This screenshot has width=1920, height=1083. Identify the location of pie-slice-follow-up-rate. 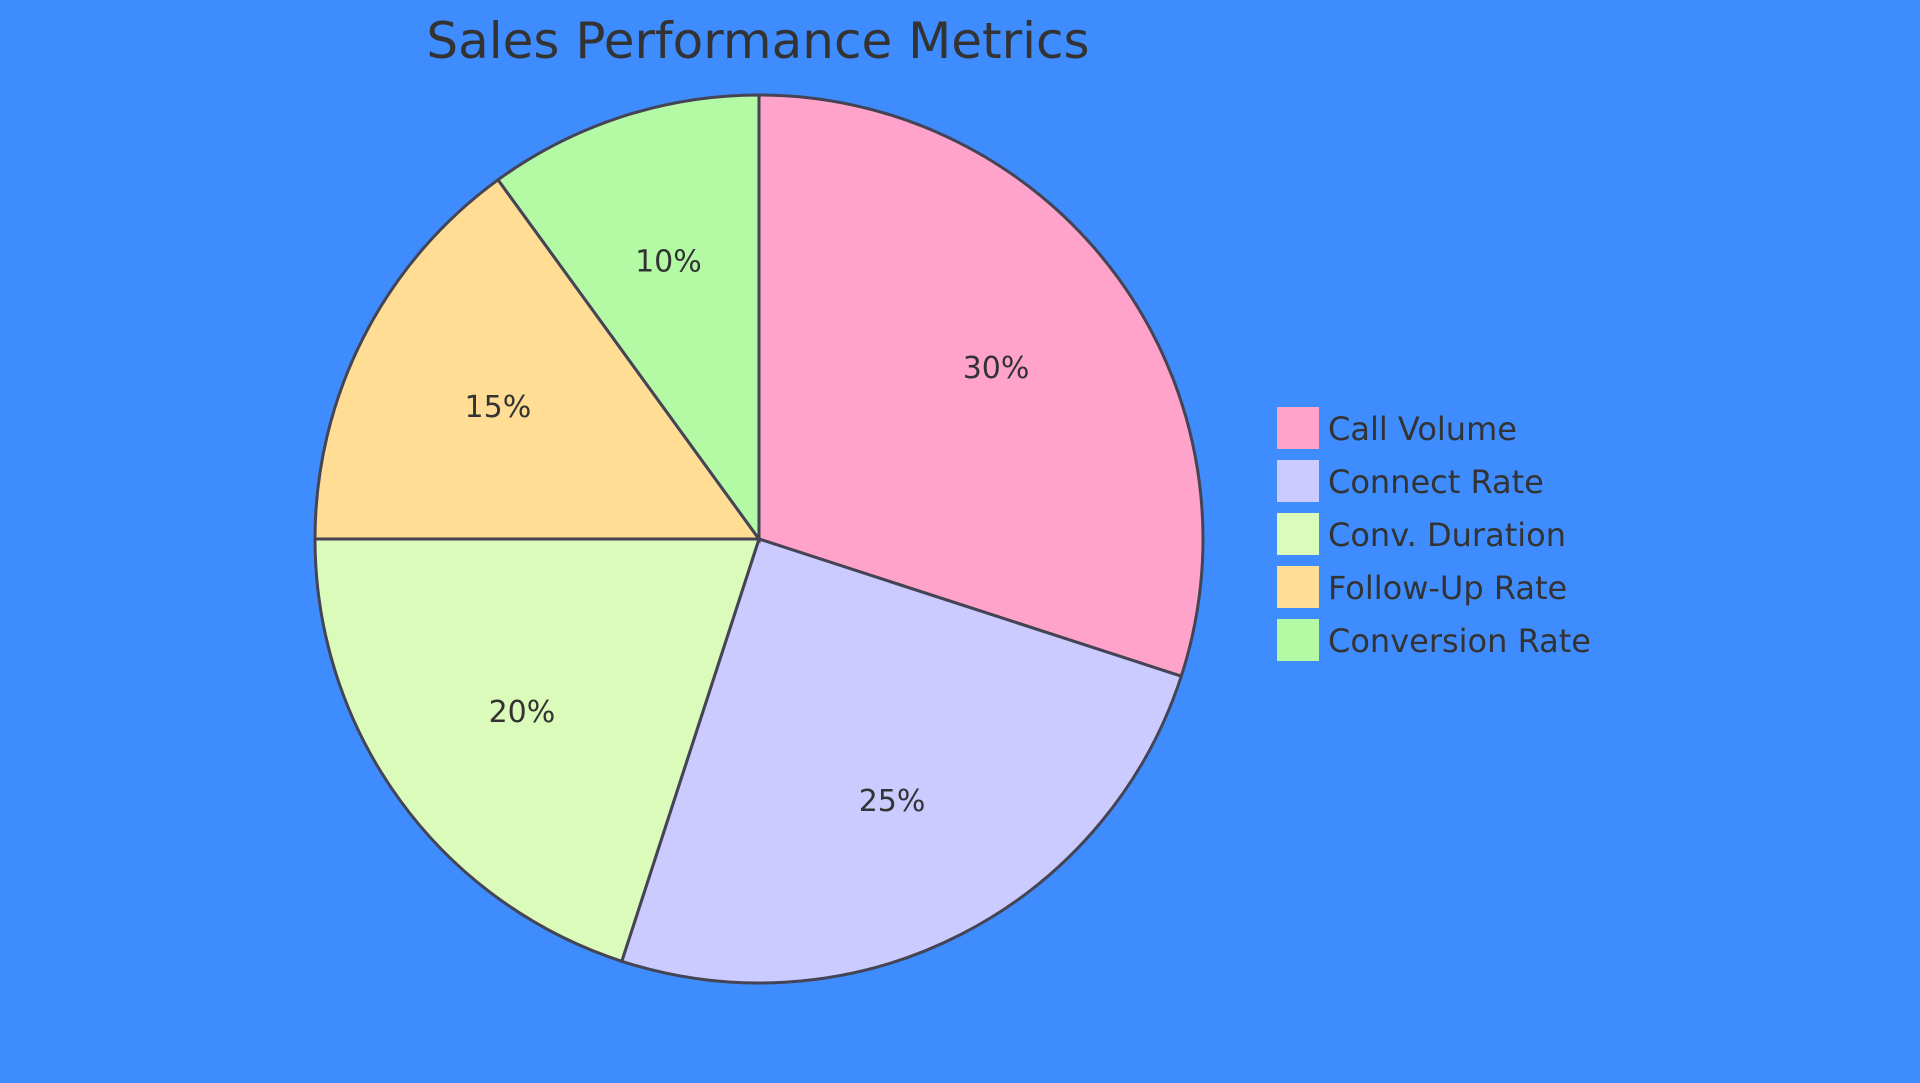
(537, 359).